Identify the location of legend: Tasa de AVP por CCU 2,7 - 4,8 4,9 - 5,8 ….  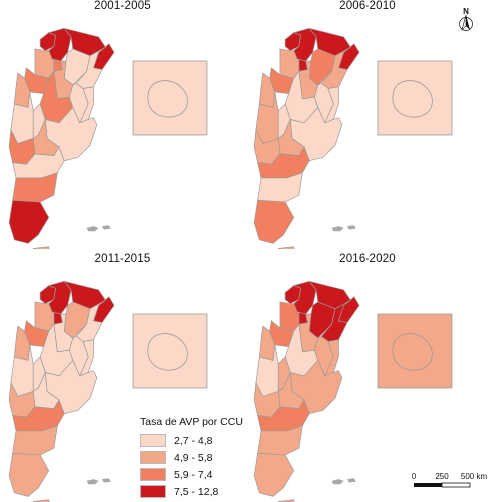
(220, 458).